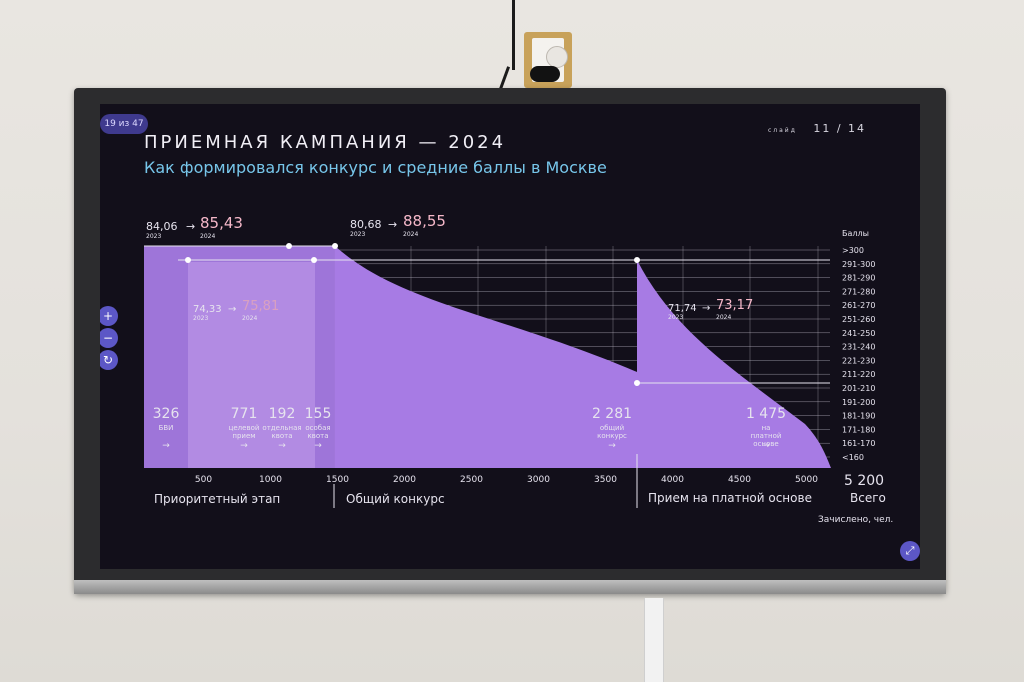  I want to click on y-tick-label: 291-300, so click(858, 264).